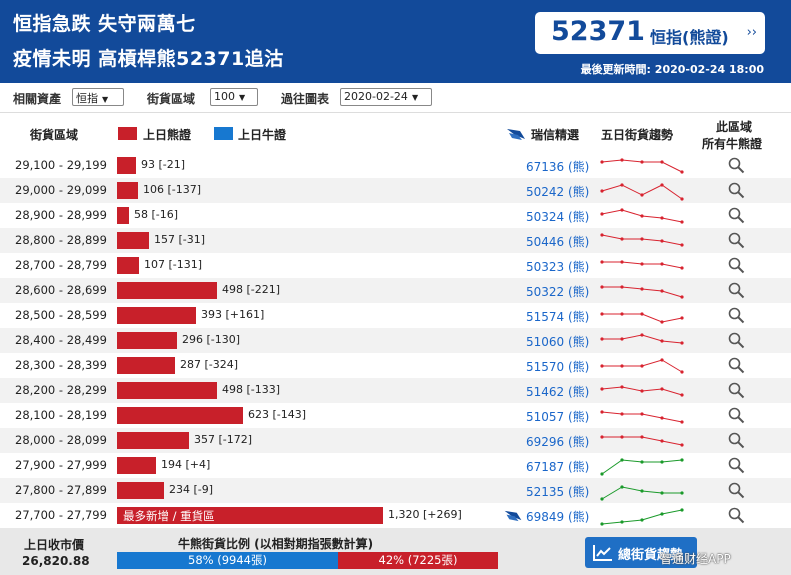 This screenshot has width=791, height=575. What do you see at coordinates (98, 97) in the screenshot?
I see `asset-select: 恒指 ▼` at bounding box center [98, 97].